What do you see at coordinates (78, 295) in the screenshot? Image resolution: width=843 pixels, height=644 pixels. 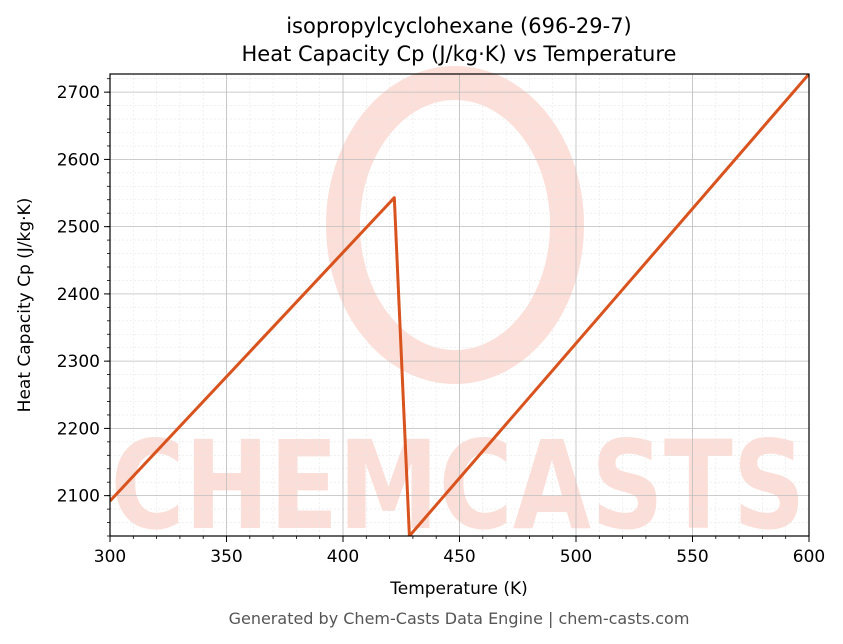 I see `y-tick-label: 2400` at bounding box center [78, 295].